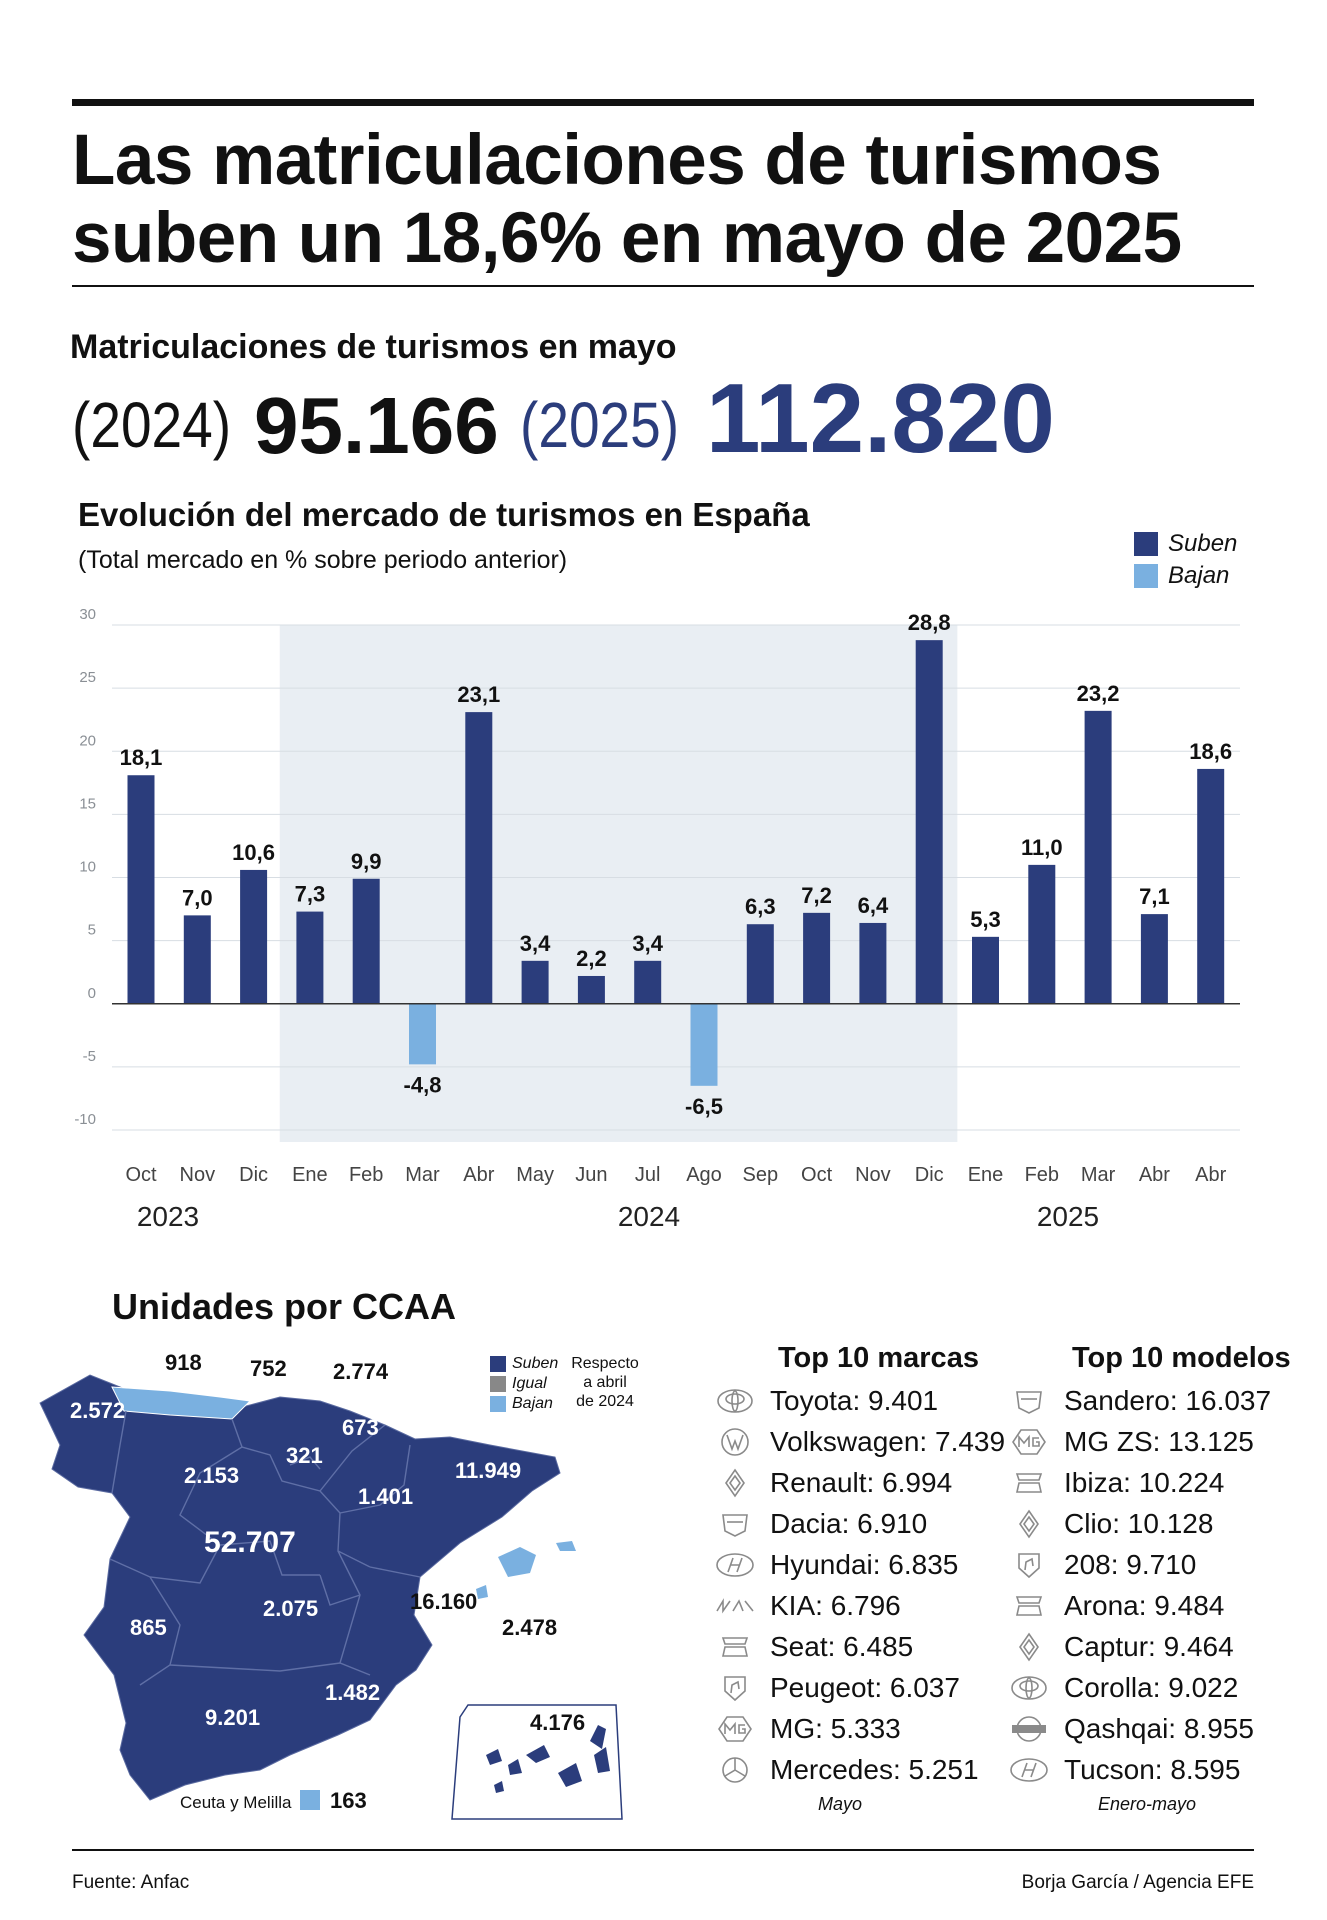 The height and width of the screenshot is (1920, 1327). I want to click on dacia-logo-icon, so click(1029, 1401).